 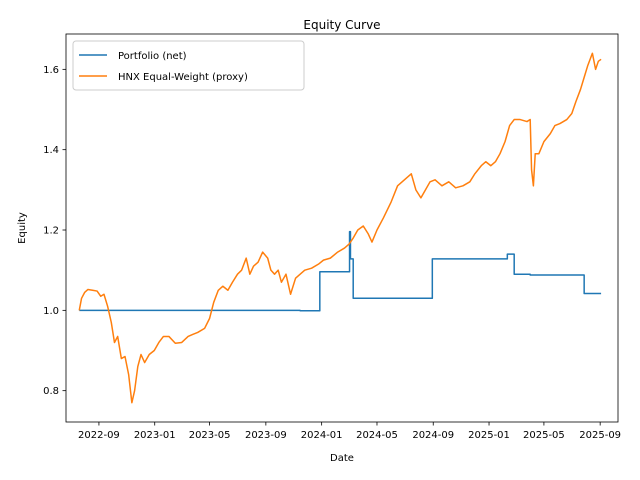 I want to click on x-tick-label: 2025-01, so click(x=489, y=435).